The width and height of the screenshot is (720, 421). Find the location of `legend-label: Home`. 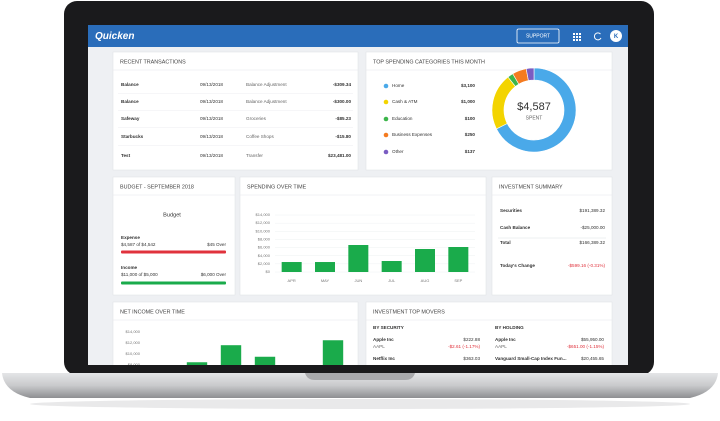

legend-label: Home is located at coordinates (398, 85).